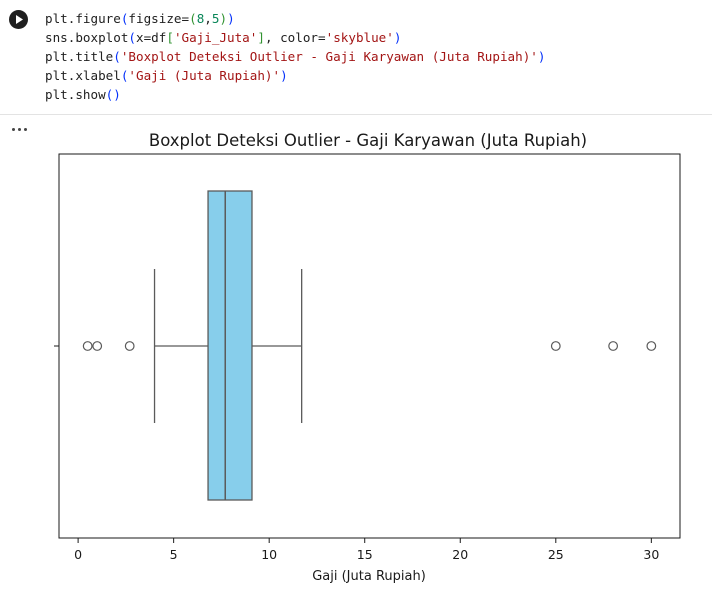  What do you see at coordinates (20, 129) in the screenshot?
I see `output-menu-button` at bounding box center [20, 129].